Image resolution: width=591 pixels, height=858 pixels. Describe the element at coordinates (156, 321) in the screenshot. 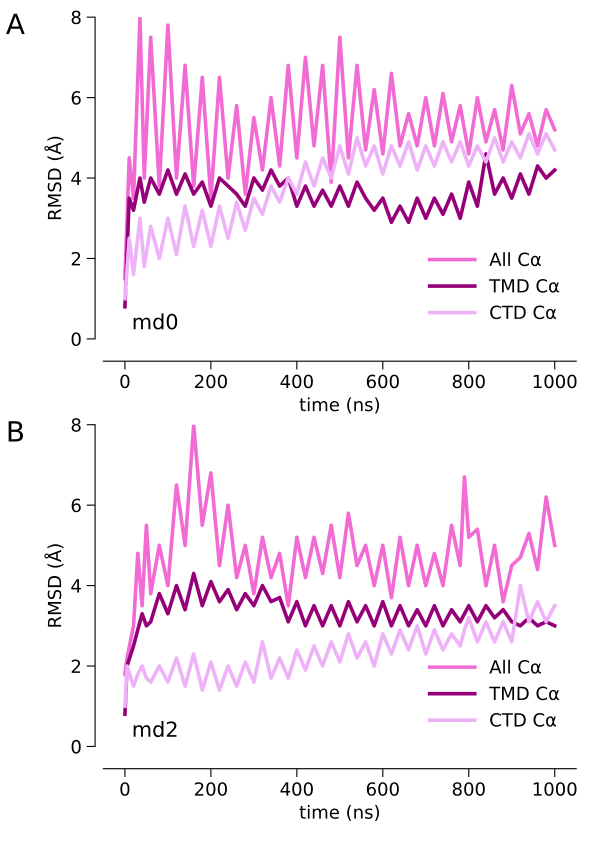

I see `annotation: md0` at that location.